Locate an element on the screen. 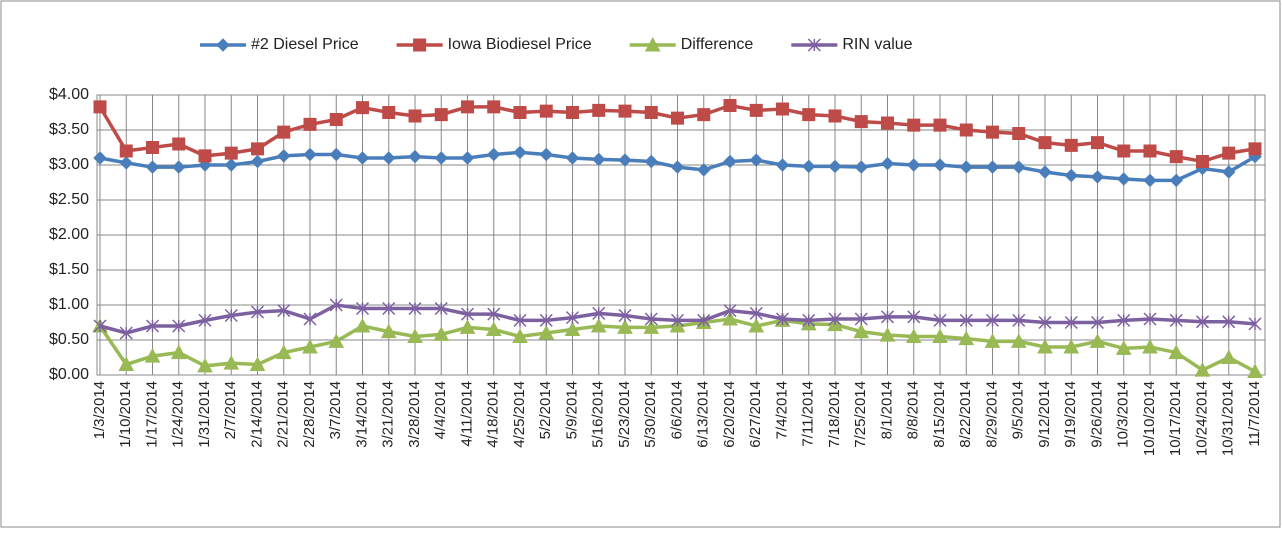  x-tick-label: 7/18/2014 is located at coordinates (834, 414).